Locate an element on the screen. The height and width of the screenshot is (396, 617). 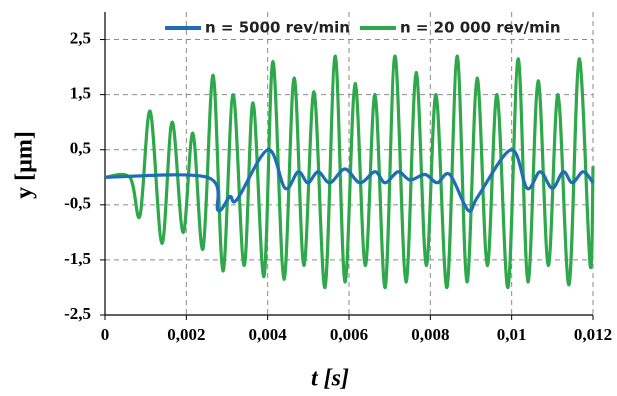
x-tick-label: 0,008 is located at coordinates (430, 334).